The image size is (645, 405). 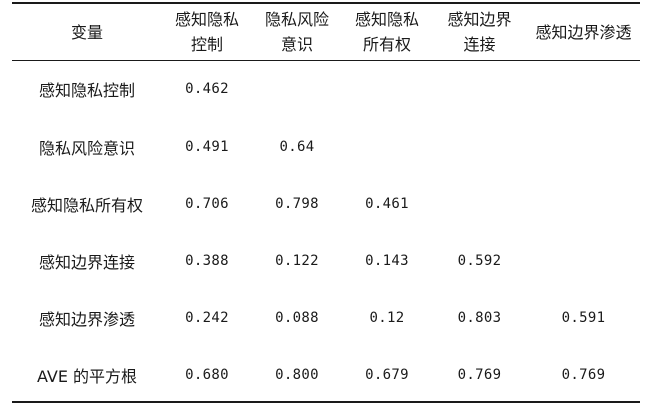 What do you see at coordinates (86, 32) in the screenshot?
I see `header-variable: 变量` at bounding box center [86, 32].